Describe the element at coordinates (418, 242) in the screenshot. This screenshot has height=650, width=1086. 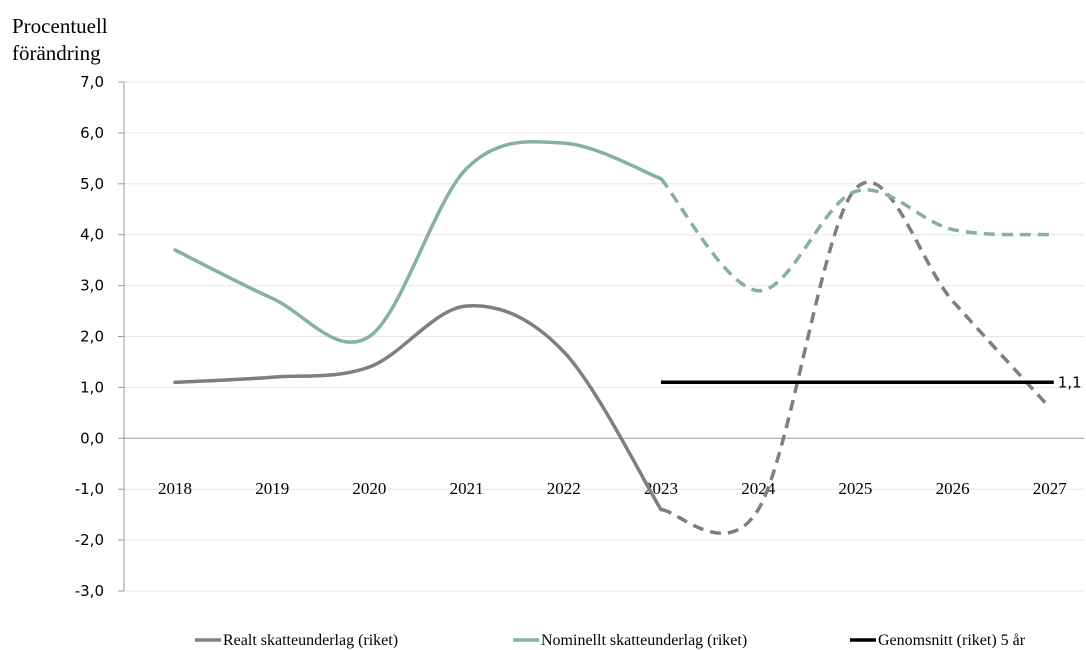
I see `series-2-line-actual` at that location.